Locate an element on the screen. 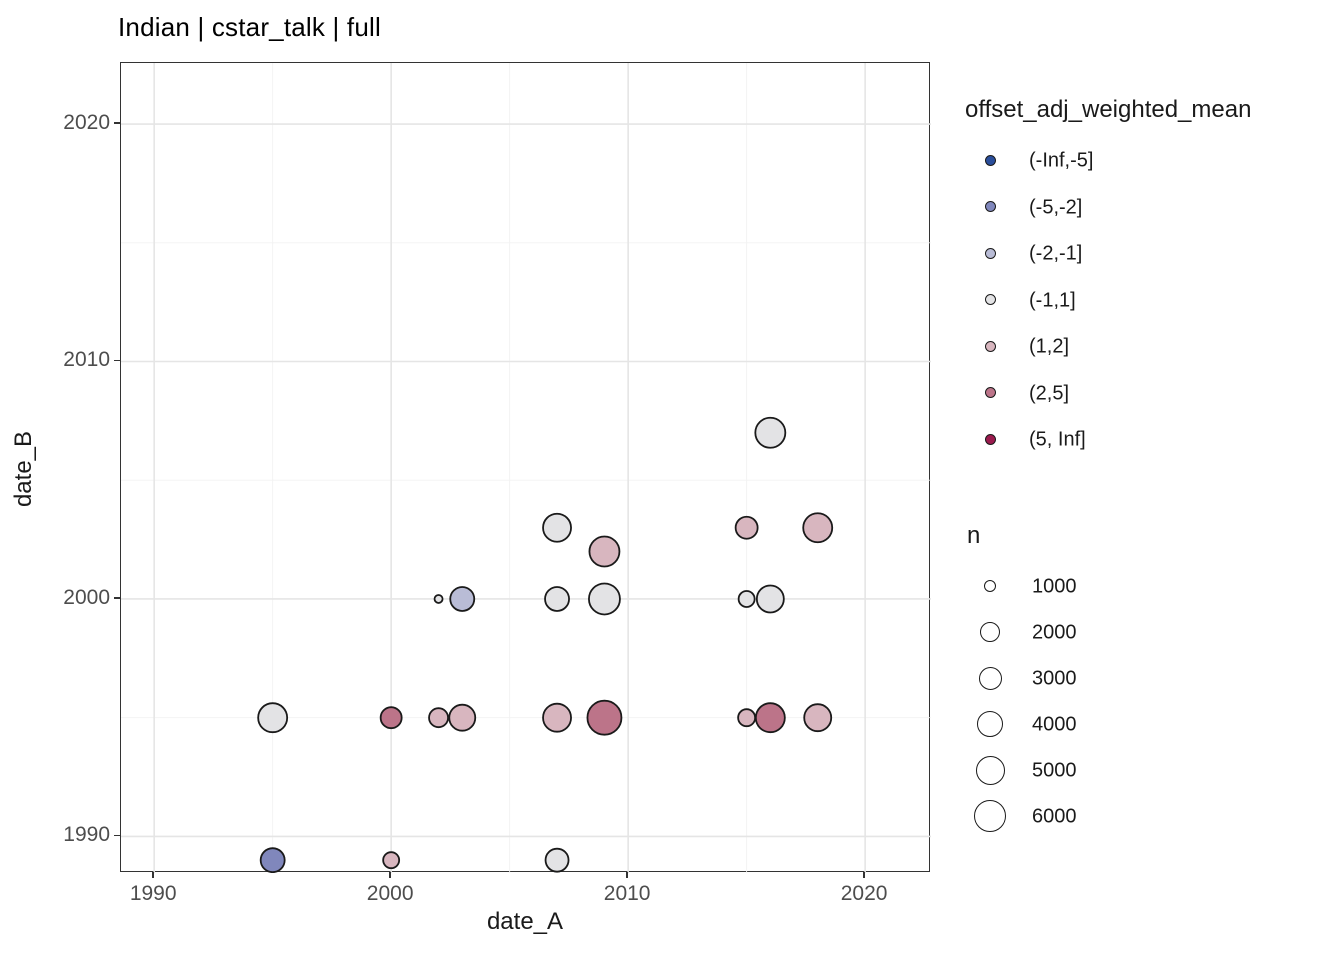 This screenshot has height=960, width=1344. legend-color-label: (-1,1] is located at coordinates (1052, 300).